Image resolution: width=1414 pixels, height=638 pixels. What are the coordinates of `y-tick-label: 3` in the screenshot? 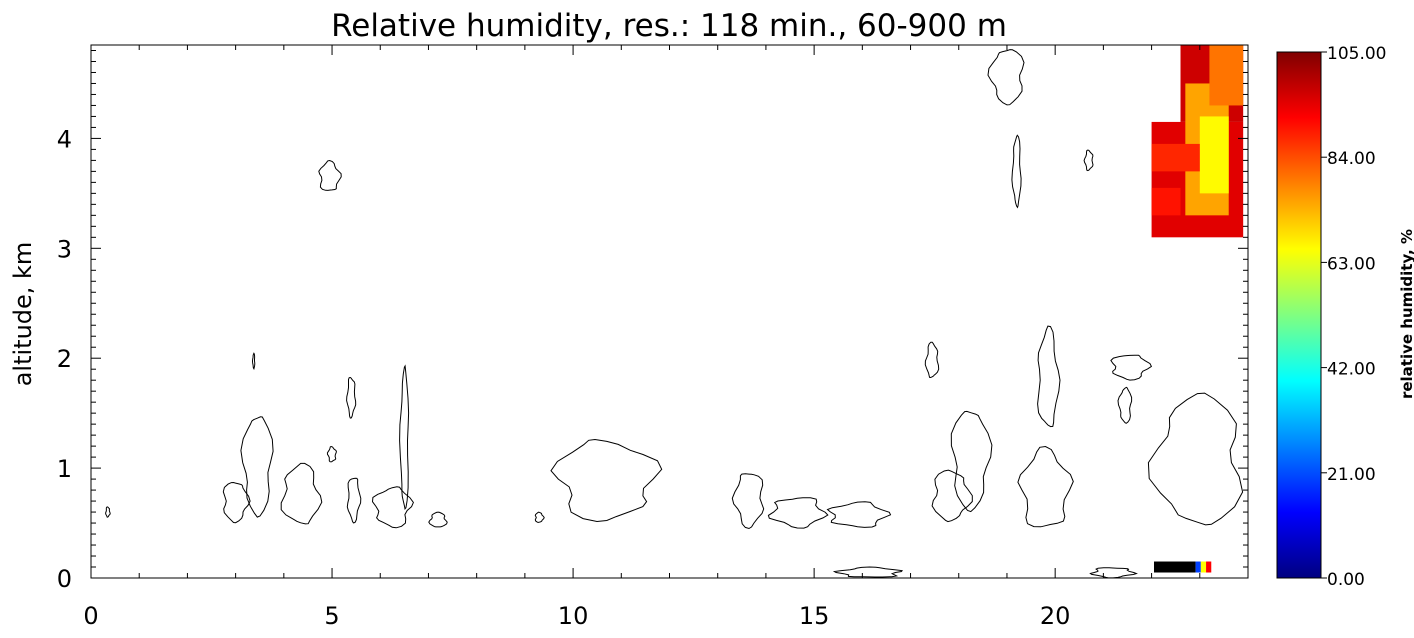 It's located at (64, 249).